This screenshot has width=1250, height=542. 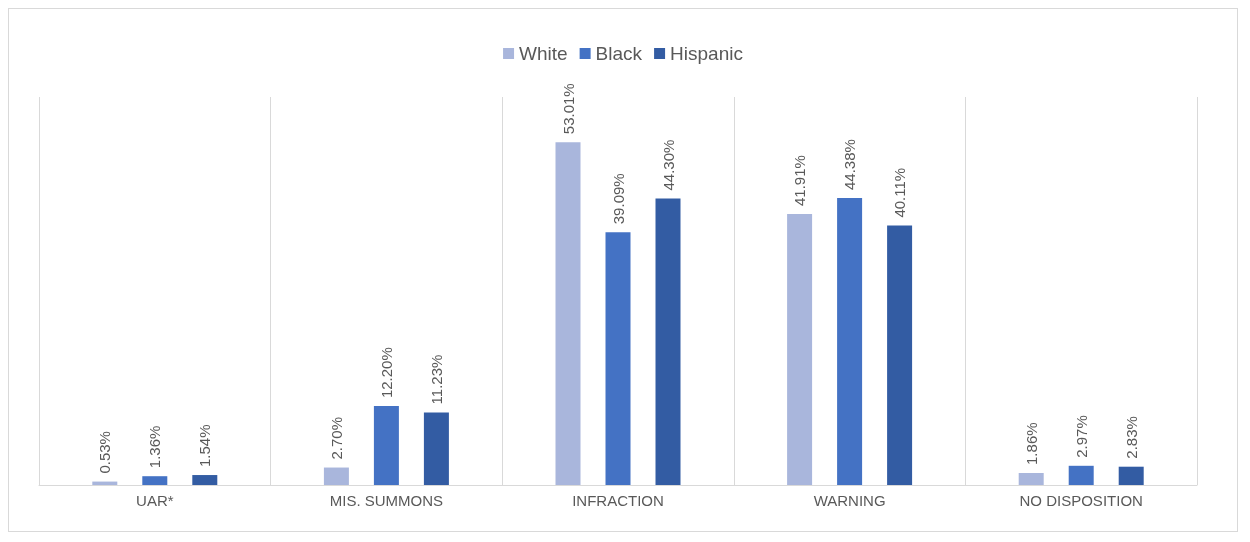 I want to click on data-label: 2.70%, so click(x=336, y=438).